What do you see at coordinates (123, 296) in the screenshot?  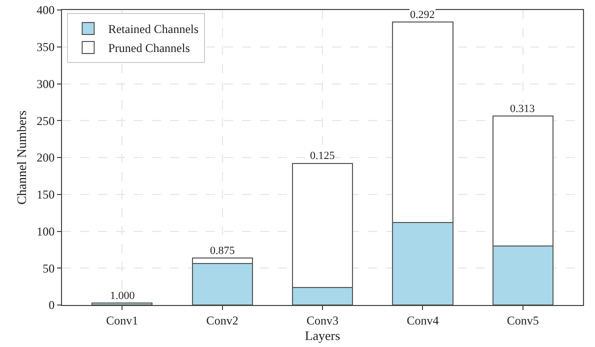 I see `annotation: 1.000` at bounding box center [123, 296].